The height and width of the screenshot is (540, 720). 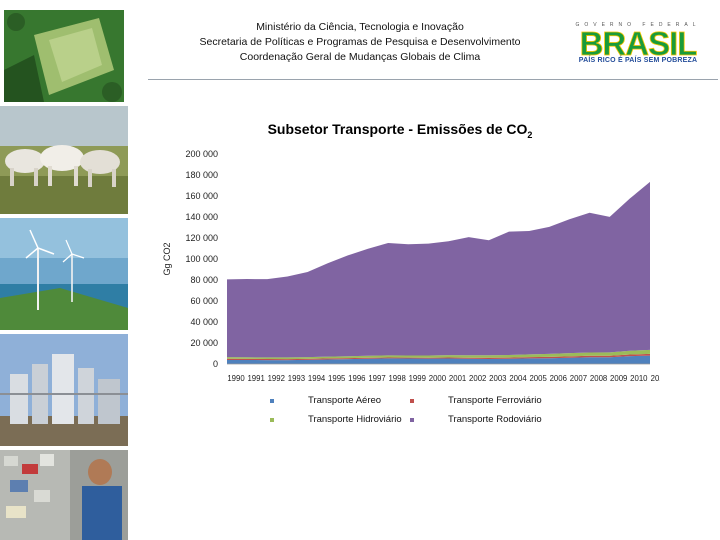 What do you see at coordinates (204, 343) in the screenshot?
I see `y-tick-label: 20 000` at bounding box center [204, 343].